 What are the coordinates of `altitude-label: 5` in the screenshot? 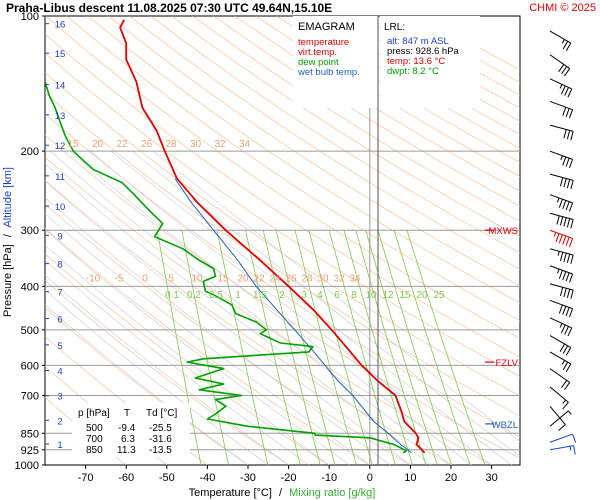 It's located at (59, 346).